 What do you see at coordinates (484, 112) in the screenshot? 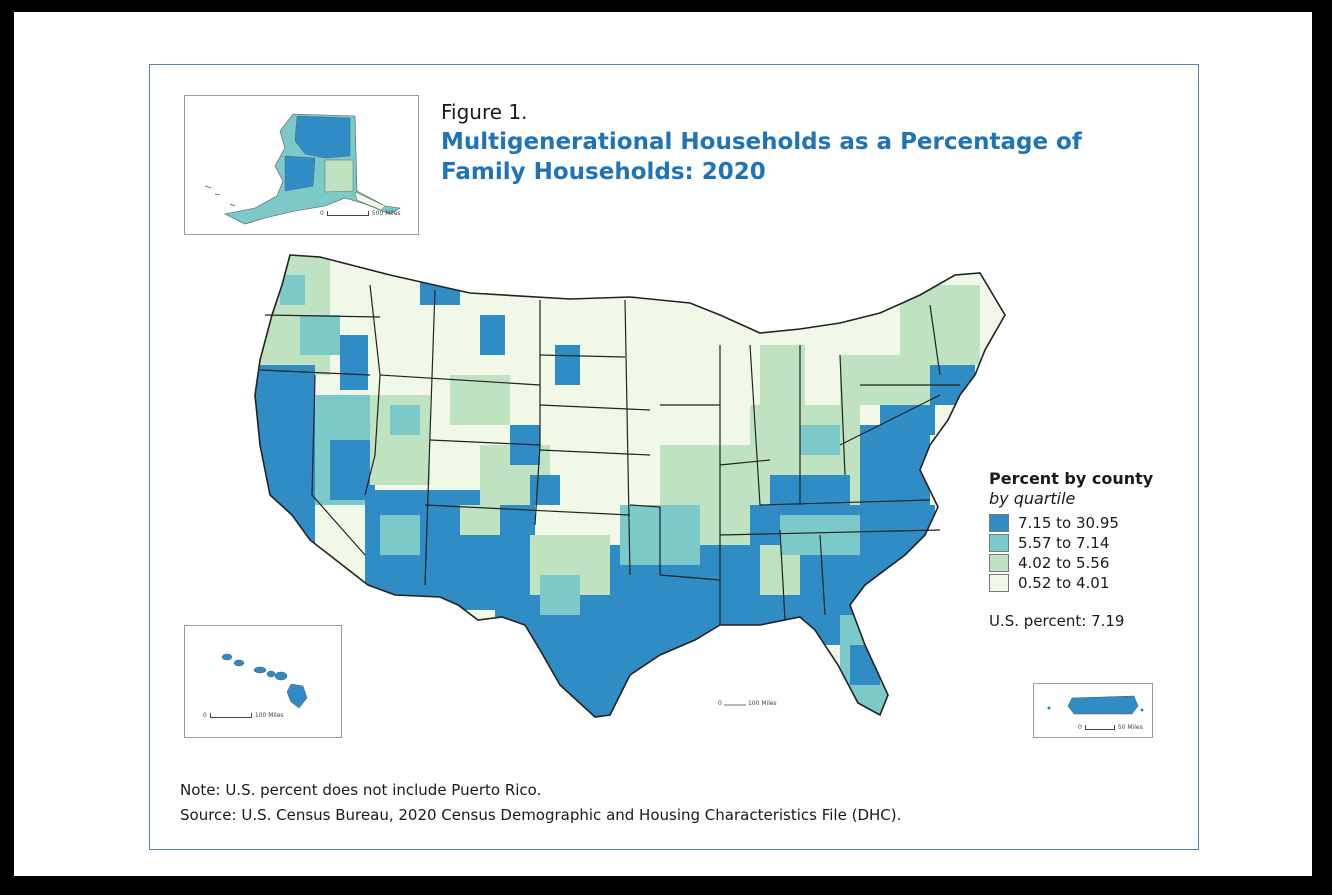
I see `figure-label: Figure 1.` at bounding box center [484, 112].